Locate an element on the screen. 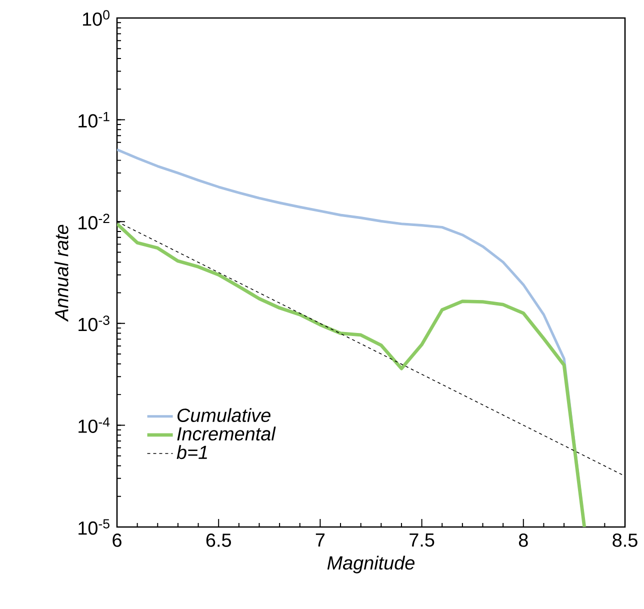  y-tick-label: 10$^{-2}$ is located at coordinates (94, 222).